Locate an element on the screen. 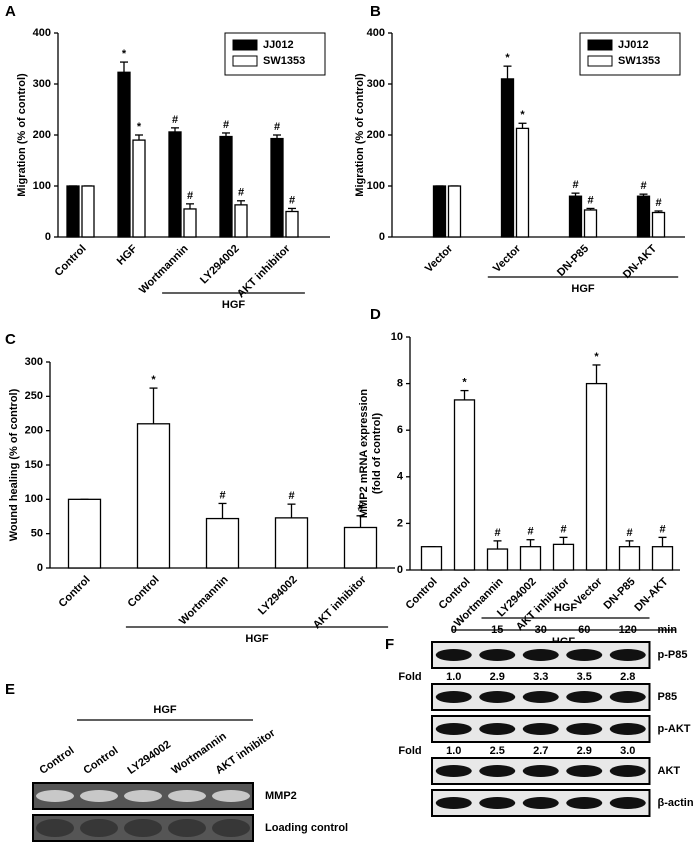 The height and width of the screenshot is (844, 697). time-label: 0 is located at coordinates (454, 630).